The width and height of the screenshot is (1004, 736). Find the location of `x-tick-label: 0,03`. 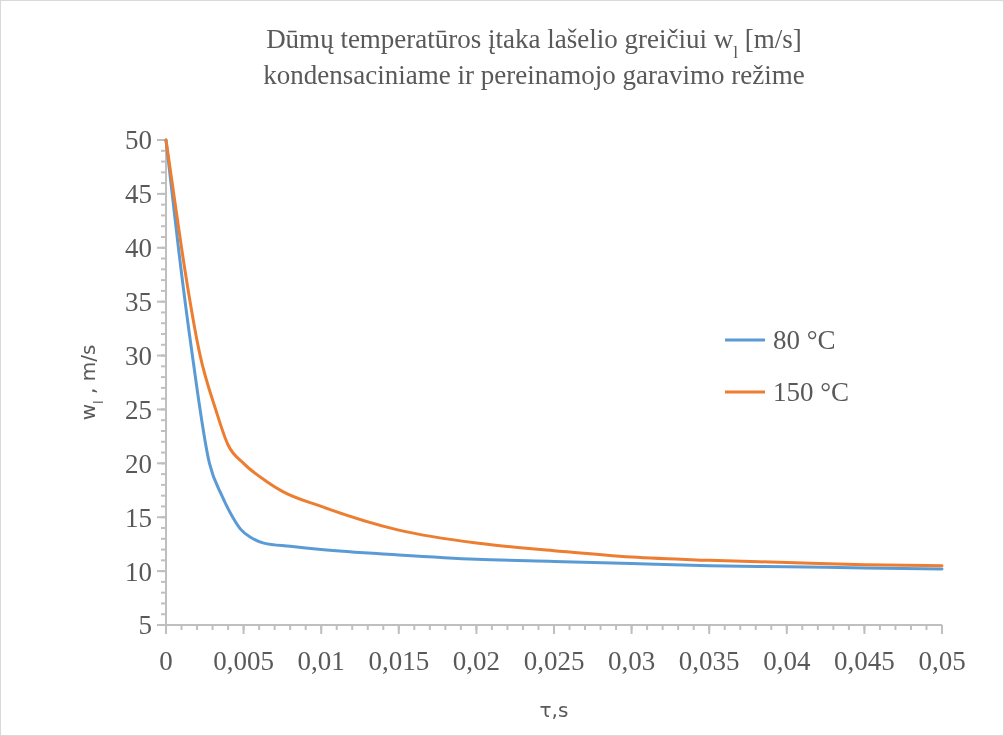

x-tick-label: 0,03 is located at coordinates (631, 661).